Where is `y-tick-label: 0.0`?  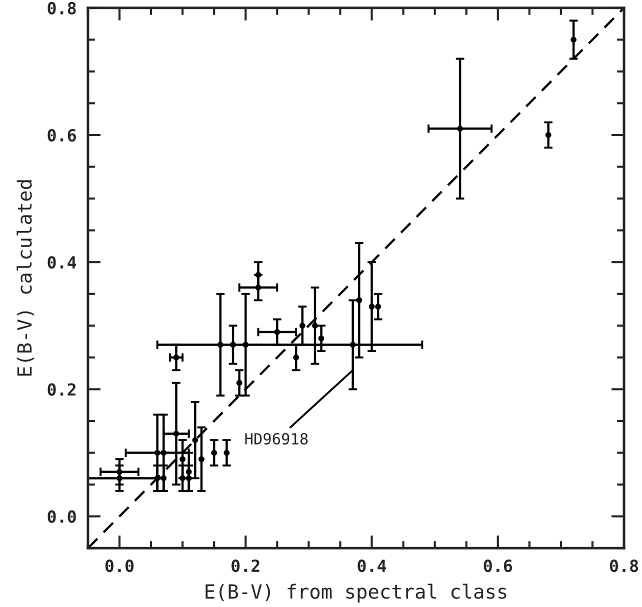 y-tick-label: 0.0 is located at coordinates (62, 516).